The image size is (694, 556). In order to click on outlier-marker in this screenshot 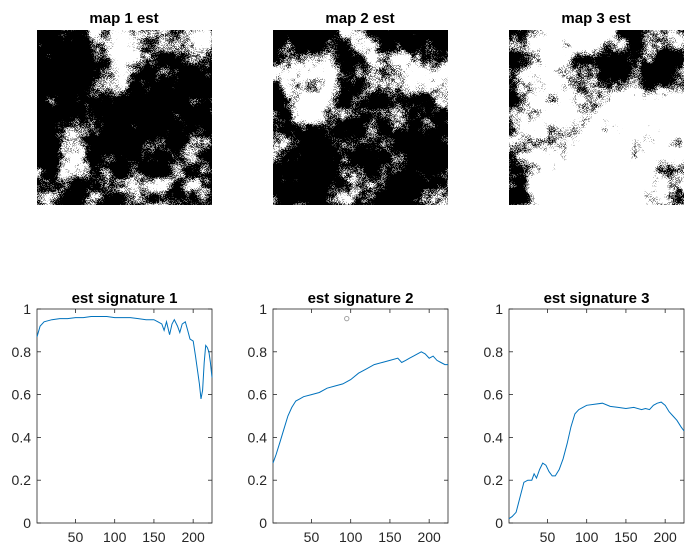, I will do `click(347, 318)`.